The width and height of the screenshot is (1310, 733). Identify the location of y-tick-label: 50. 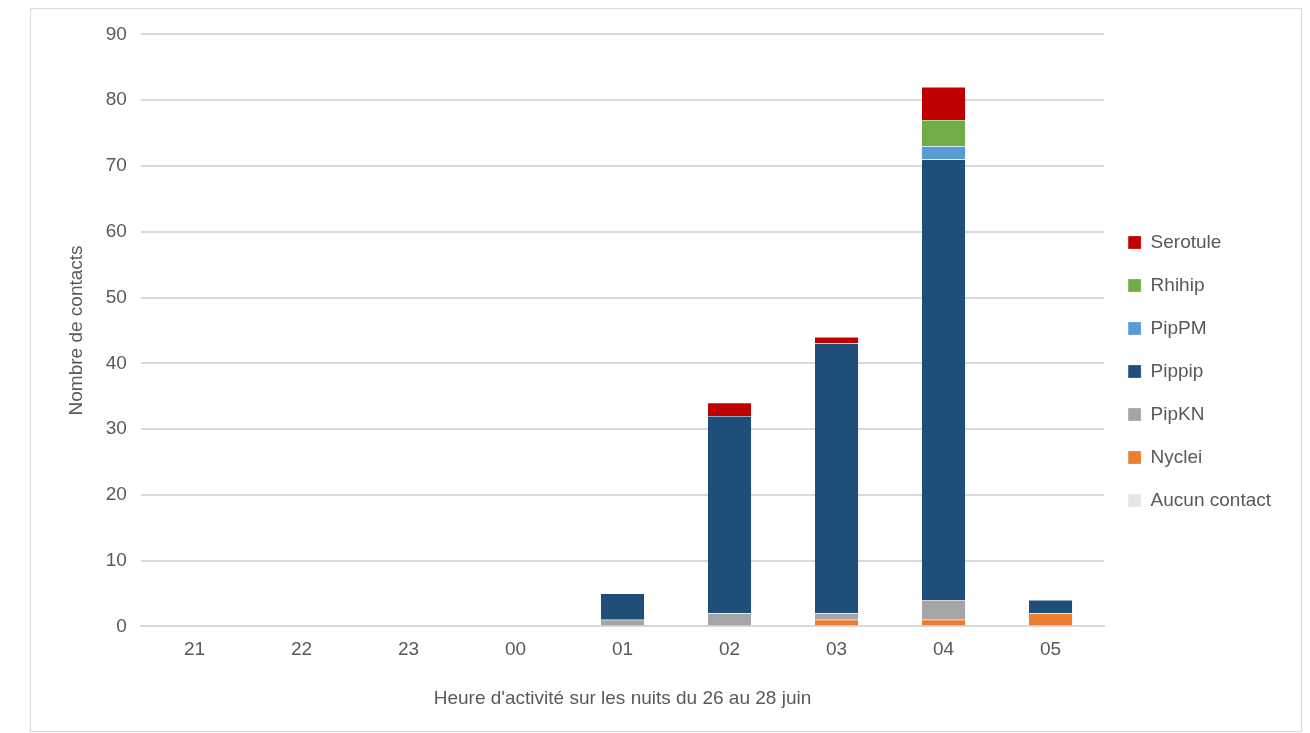
(116, 296).